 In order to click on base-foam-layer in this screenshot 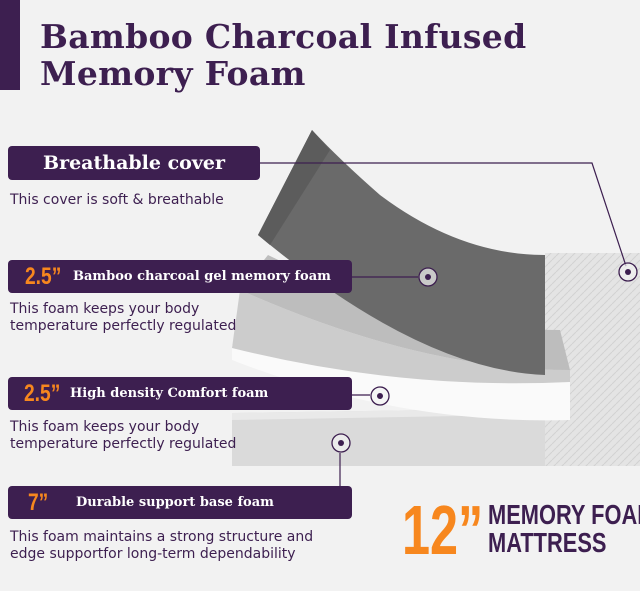, I will do `click(401, 437)`.